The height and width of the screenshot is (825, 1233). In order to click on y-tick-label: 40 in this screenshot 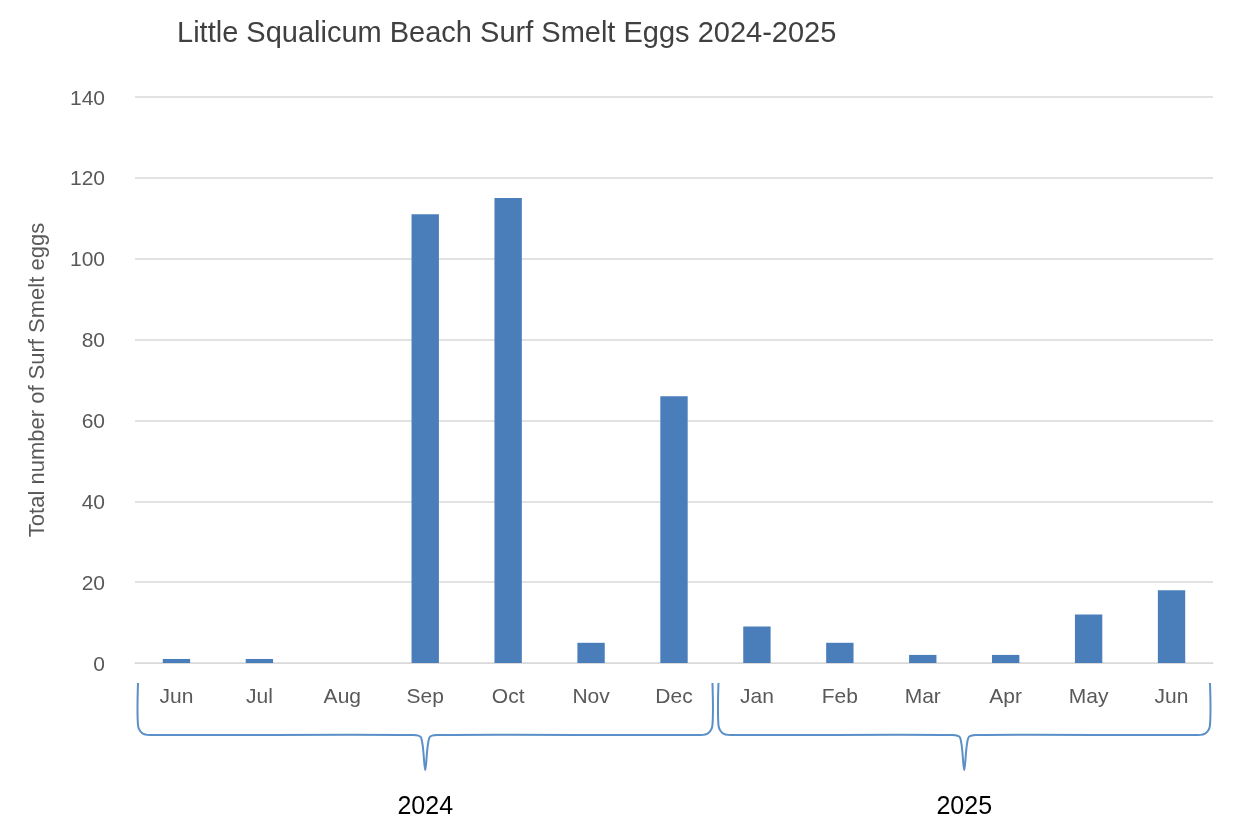, I will do `click(93, 501)`.